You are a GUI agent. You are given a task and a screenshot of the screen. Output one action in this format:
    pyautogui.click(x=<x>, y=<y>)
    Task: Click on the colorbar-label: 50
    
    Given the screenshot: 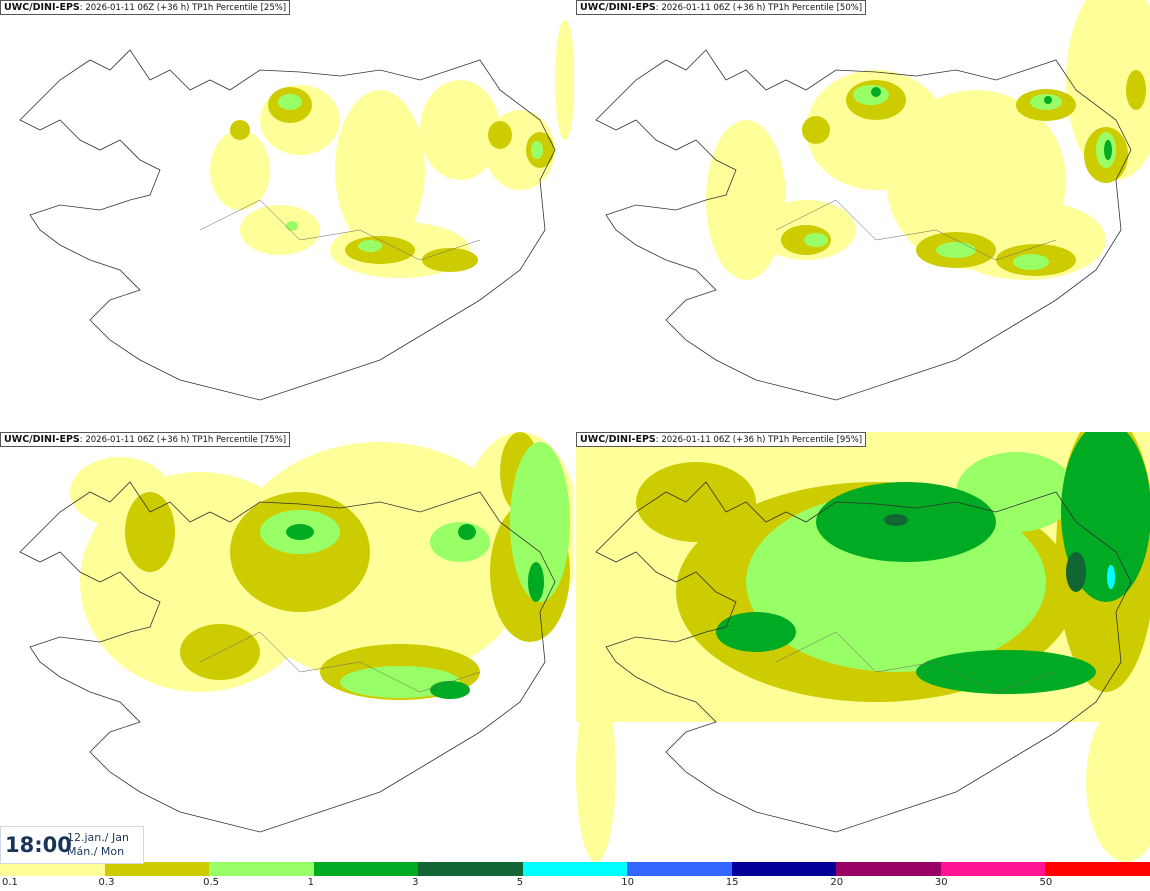 What is the action you would take?
    pyautogui.click(x=1046, y=882)
    